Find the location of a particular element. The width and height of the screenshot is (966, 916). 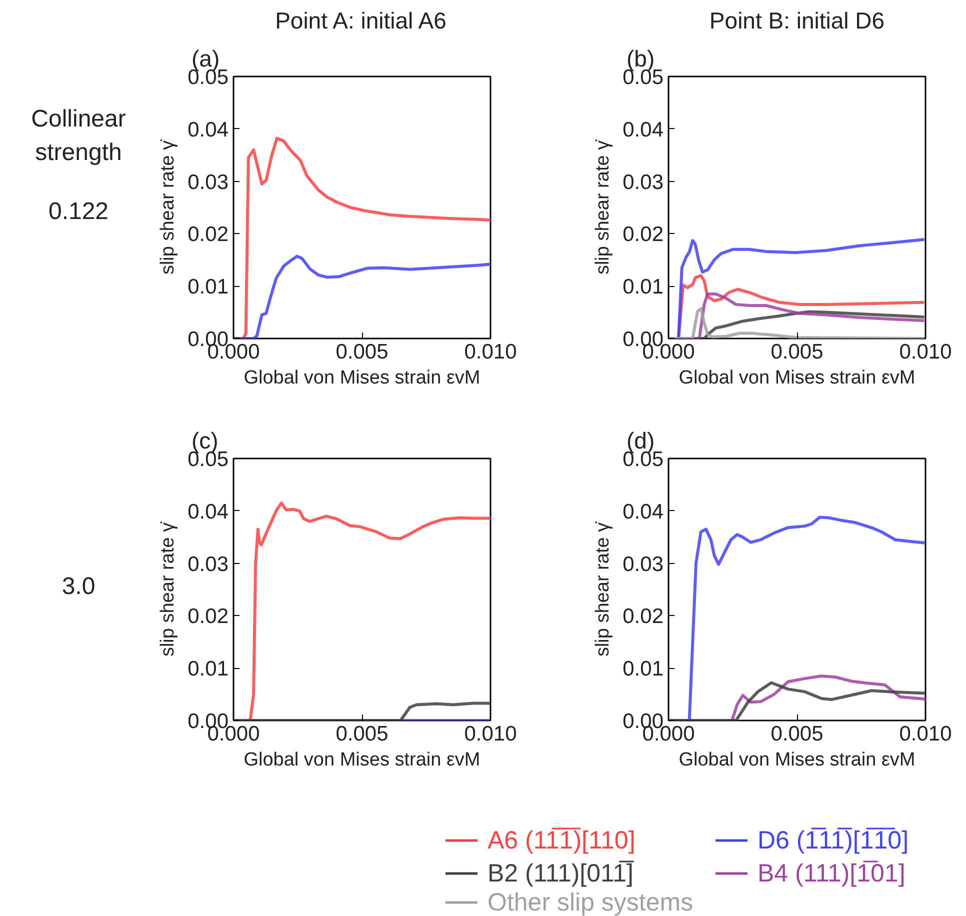

legend-label: B4 (111)[1̅01] is located at coordinates (832, 874).